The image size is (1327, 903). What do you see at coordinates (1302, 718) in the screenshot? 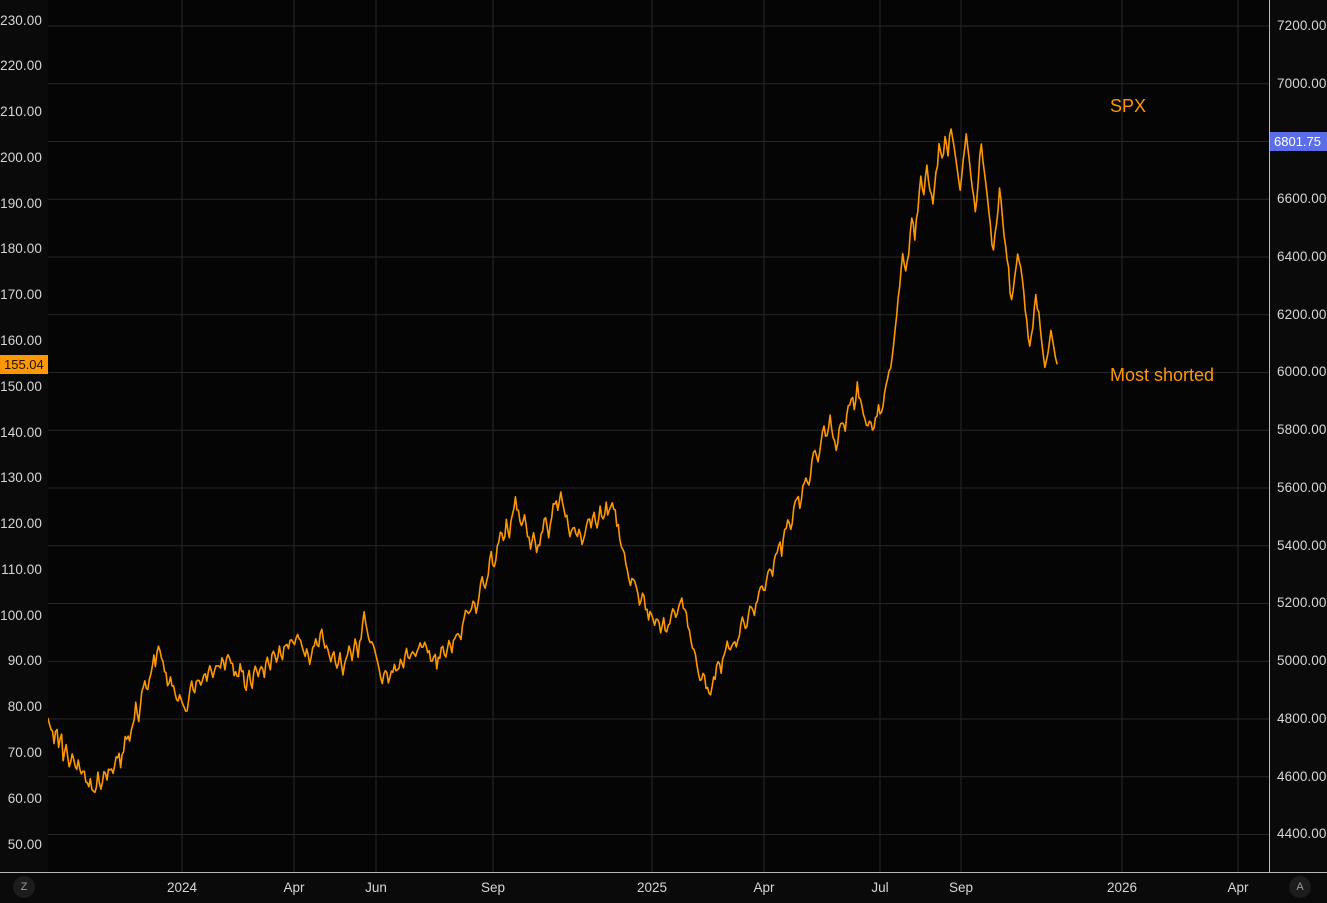
I see `right-axis-tick-label: 4800.00` at bounding box center [1302, 718].